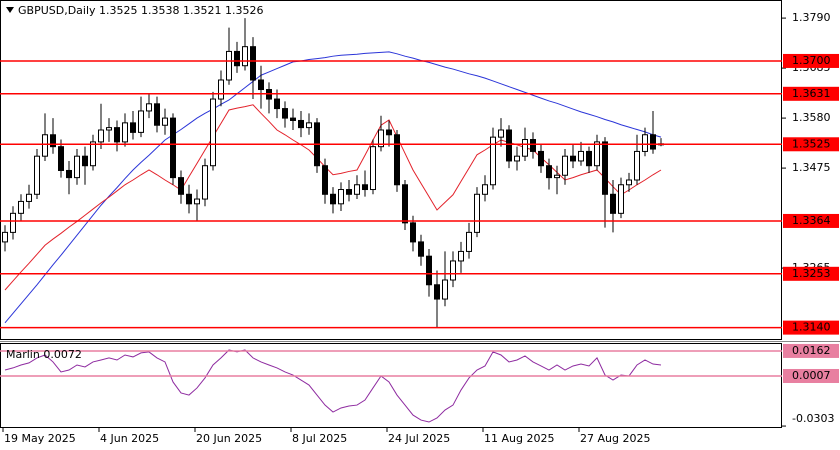  What do you see at coordinates (333, 386) in the screenshot?
I see `indicator-line` at bounding box center [333, 386].